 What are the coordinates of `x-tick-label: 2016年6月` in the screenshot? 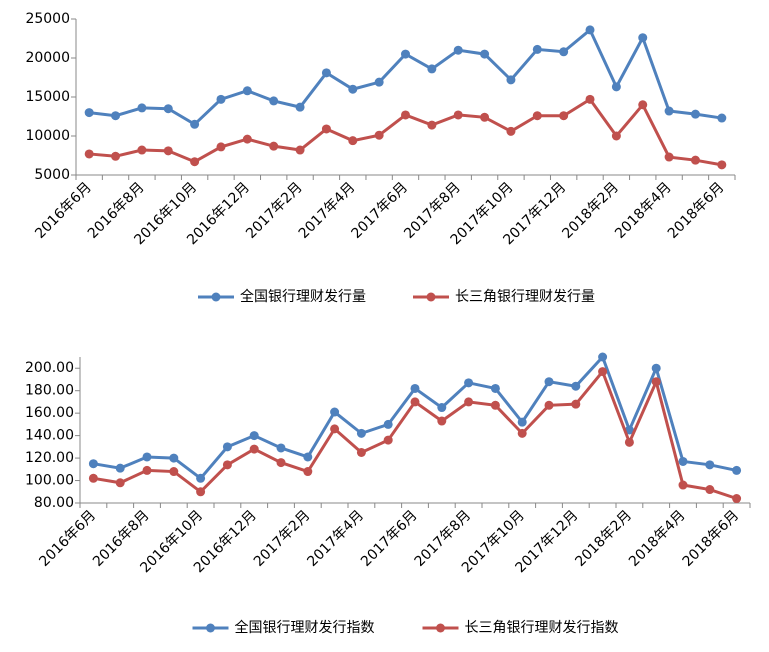 It's located at (63, 210).